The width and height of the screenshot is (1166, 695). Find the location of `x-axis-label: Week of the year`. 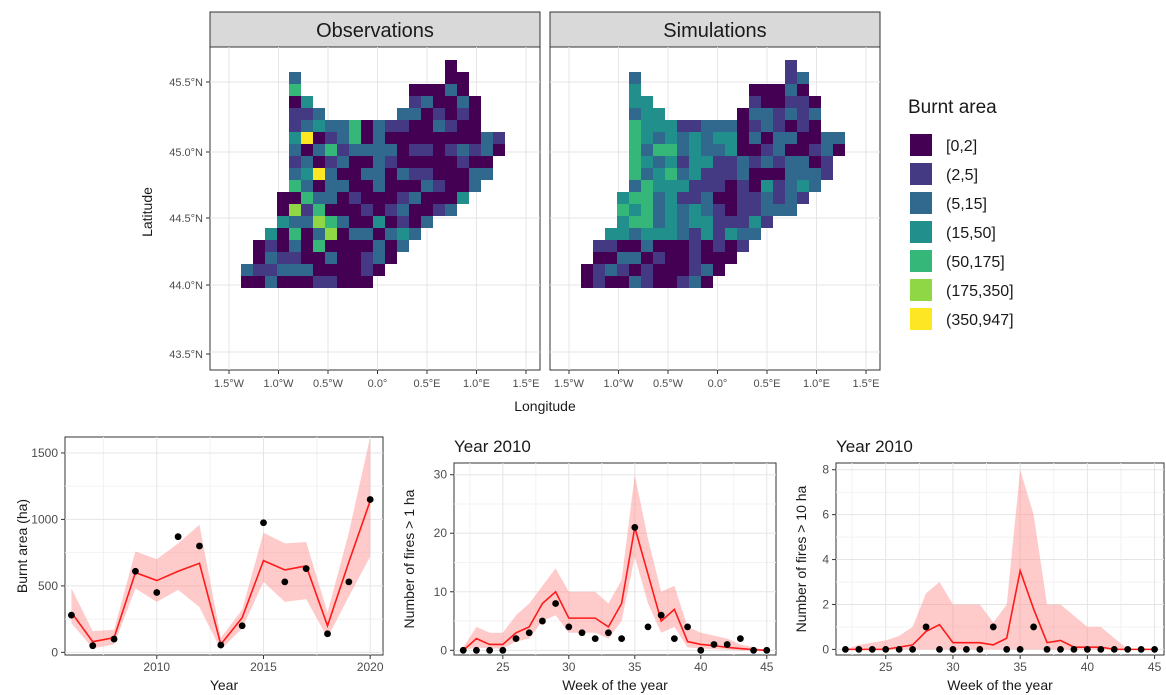

x-axis-label: Week of the year is located at coordinates (615, 685).